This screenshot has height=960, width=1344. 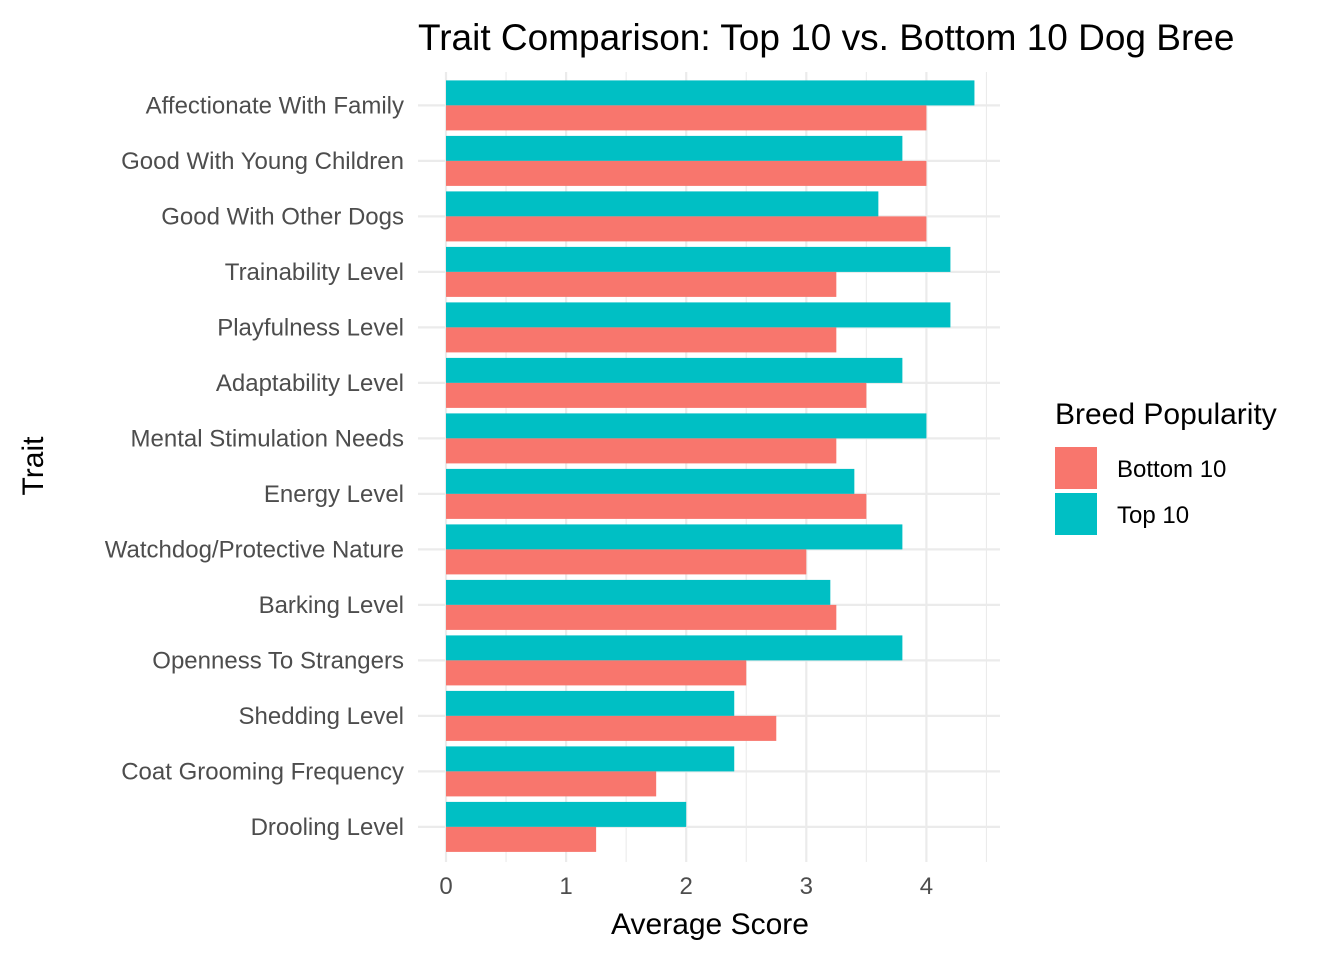 I want to click on y-tick-label: Barking Level, so click(x=331, y=605).